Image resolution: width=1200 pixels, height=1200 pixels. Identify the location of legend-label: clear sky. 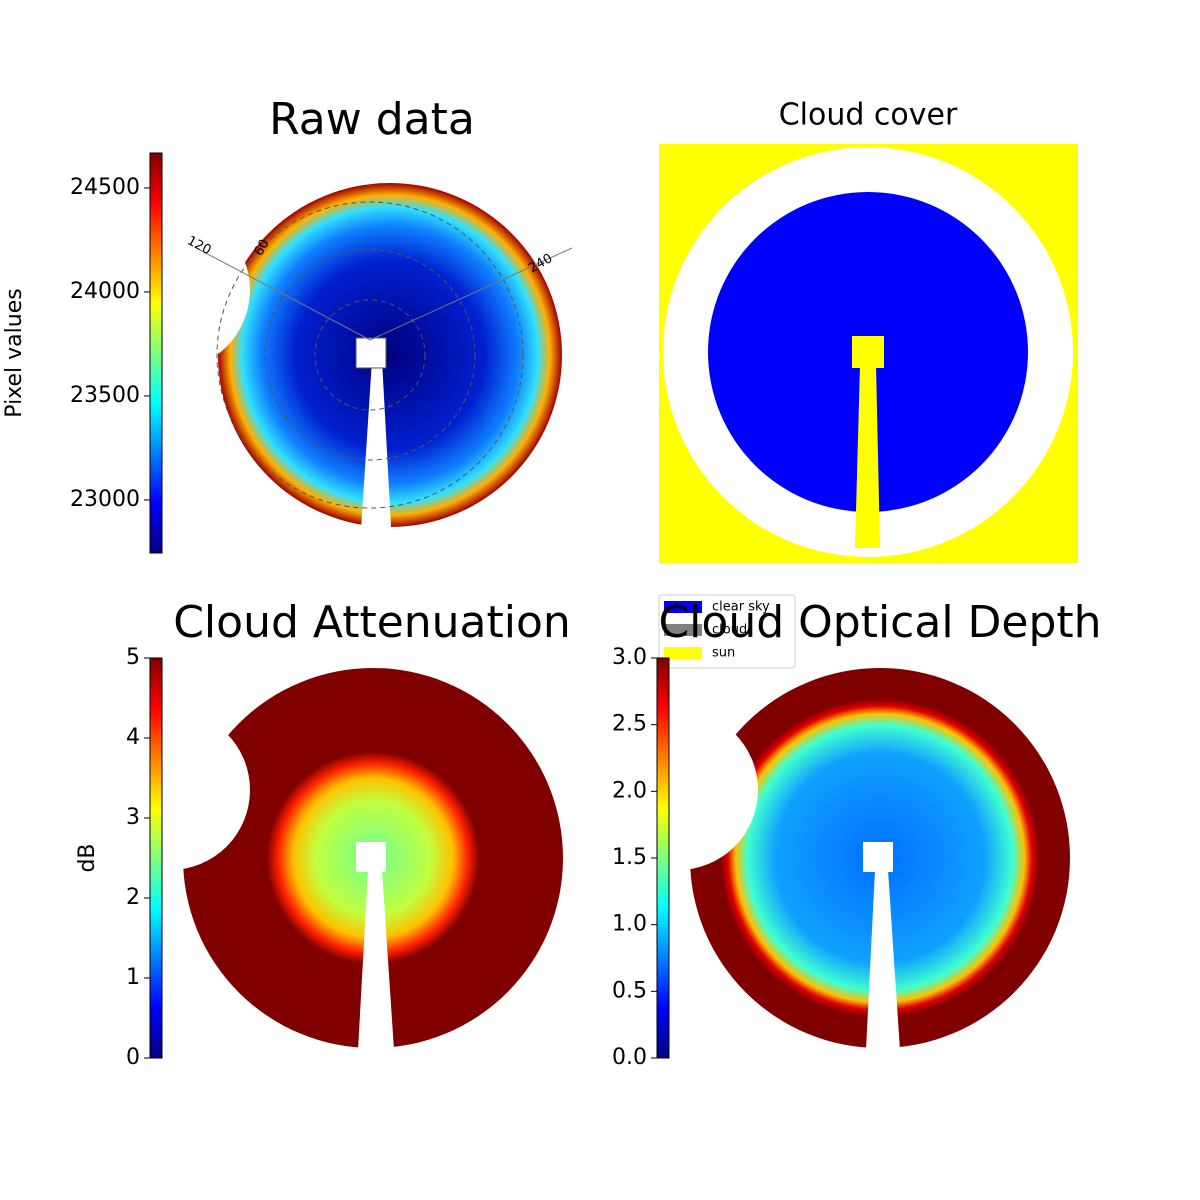
(741, 607).